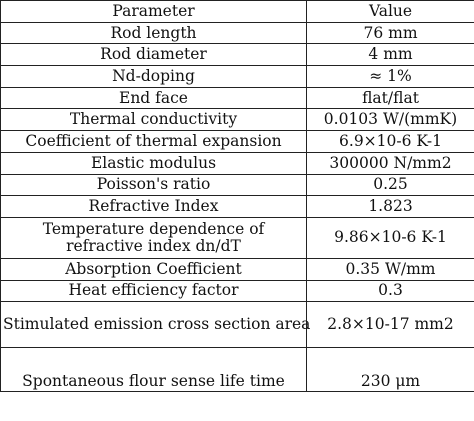 Image resolution: width=474 pixels, height=421 pixels. I want to click on parameter-cell: Elastic modulus, so click(153, 163).